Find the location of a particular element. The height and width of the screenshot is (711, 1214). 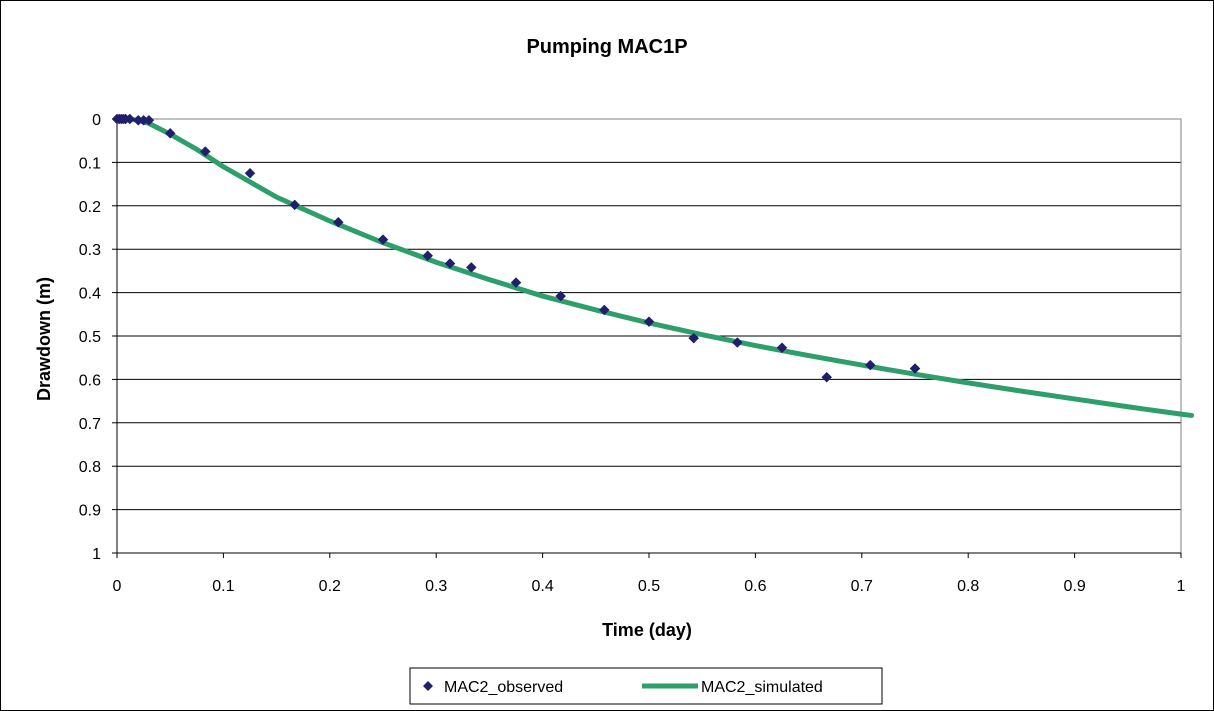

legend-diamond-icon is located at coordinates (428, 686).